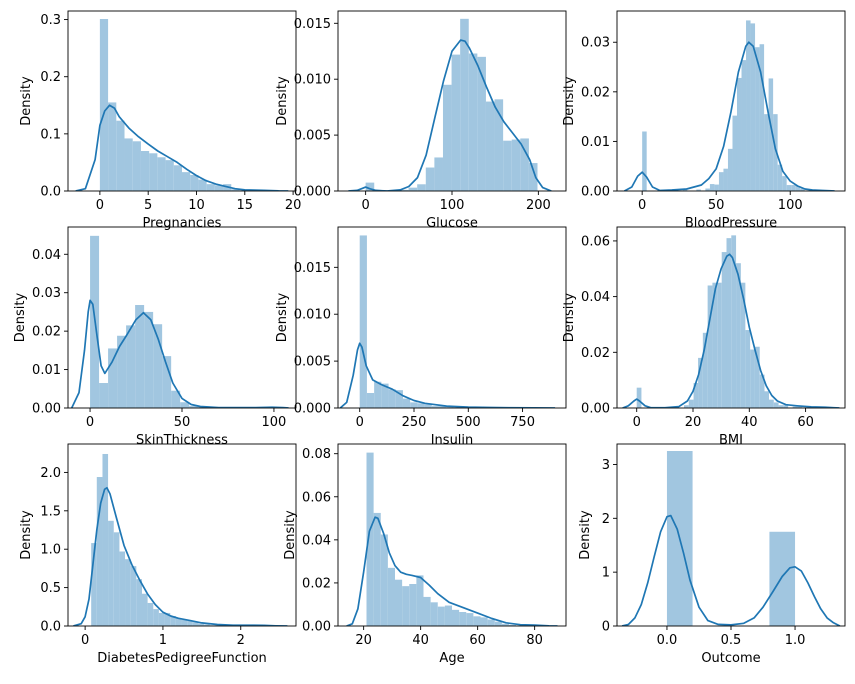 This screenshot has width=855, height=684. I want to click on y-tick-label: 0.005, so click(312, 136).